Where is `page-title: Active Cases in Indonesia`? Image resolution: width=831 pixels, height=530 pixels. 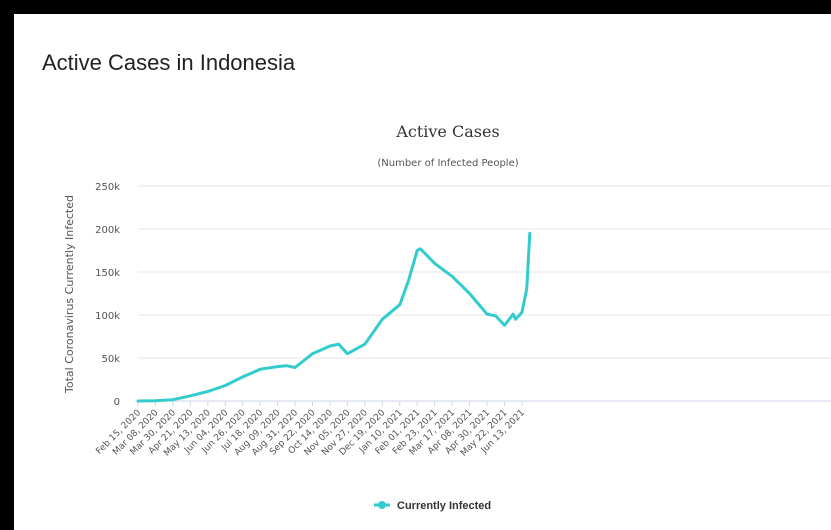
page-title: Active Cases in Indonesia is located at coordinates (169, 62).